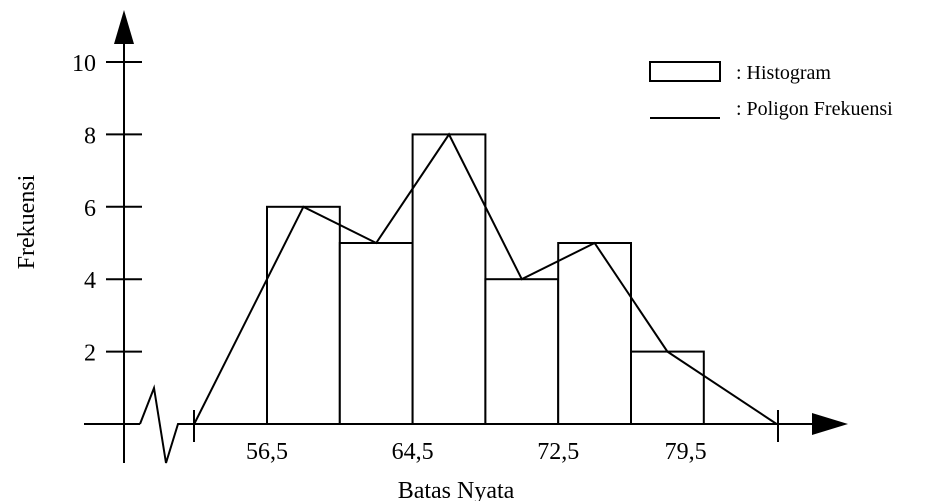 The width and height of the screenshot is (928, 501). I want to click on y-ticks: 2 4 6 8 10, so click(107, 209).